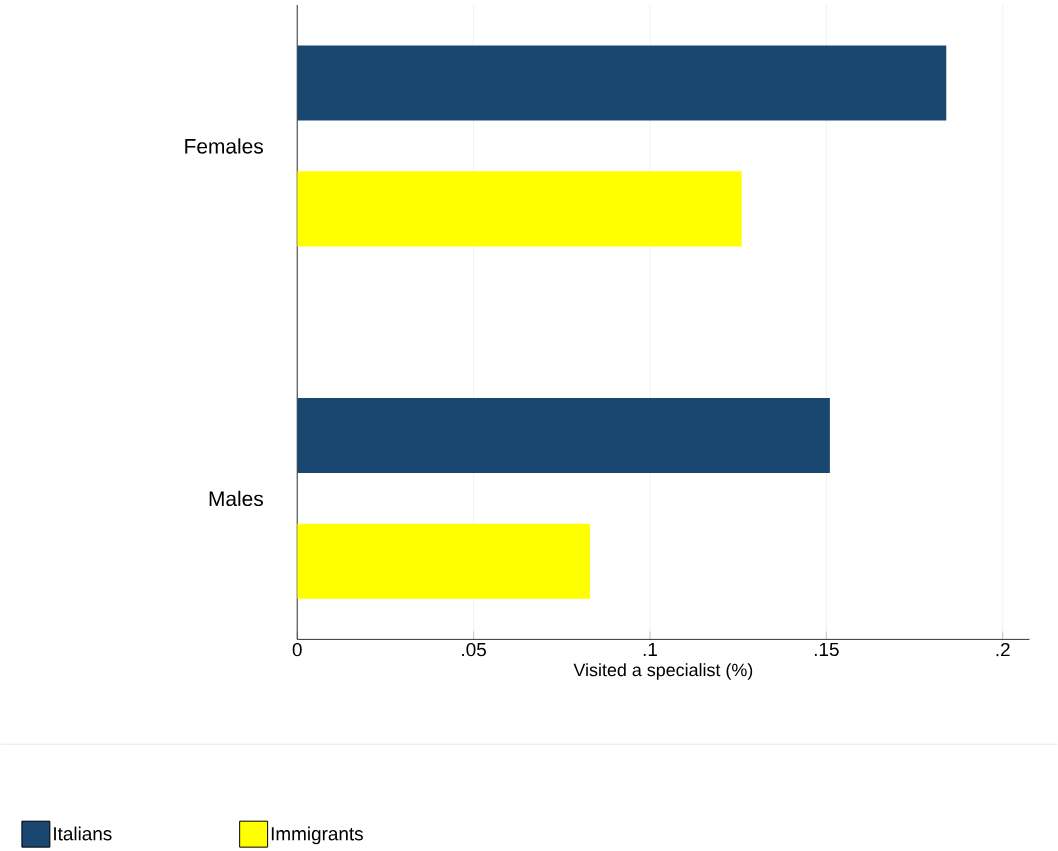  Describe the element at coordinates (1003, 649) in the screenshot. I see `x-tick-label: .2` at that location.